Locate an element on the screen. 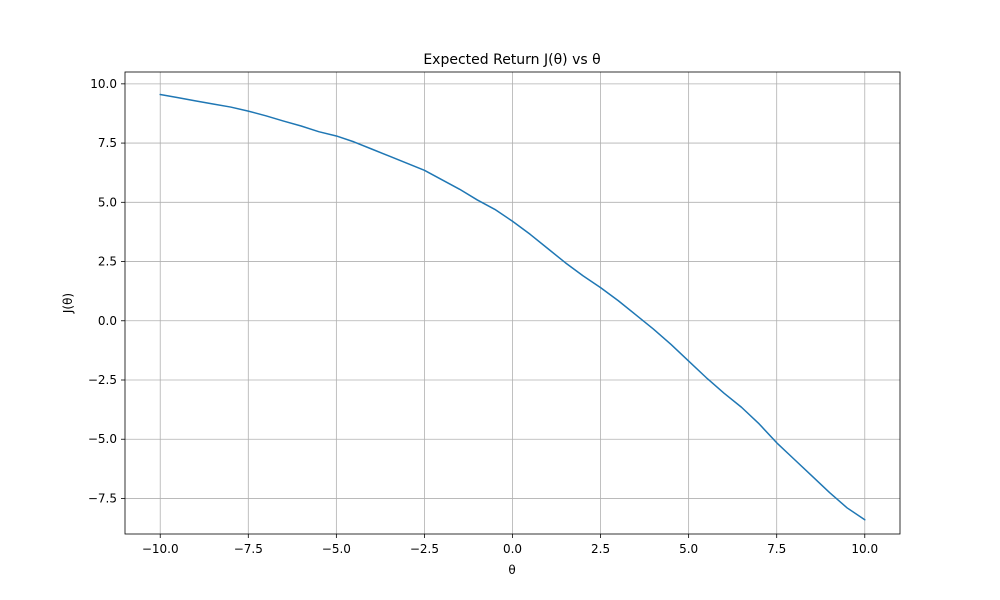 The image size is (1000, 600). x-tick-label: −10.0 is located at coordinates (160, 549).